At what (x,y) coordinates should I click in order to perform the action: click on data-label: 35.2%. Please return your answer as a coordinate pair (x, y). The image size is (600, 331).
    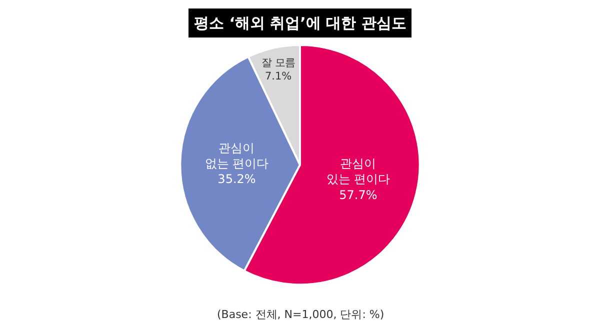
    Looking at the image, I should click on (237, 179).